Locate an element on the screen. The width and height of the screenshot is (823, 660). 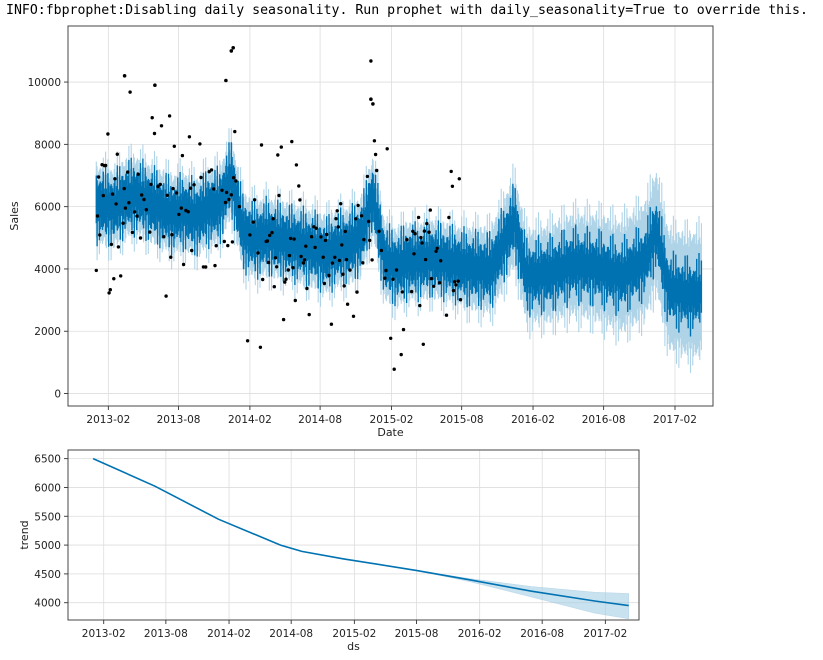
forecast-xtick-label: 2014-08 is located at coordinates (320, 420).